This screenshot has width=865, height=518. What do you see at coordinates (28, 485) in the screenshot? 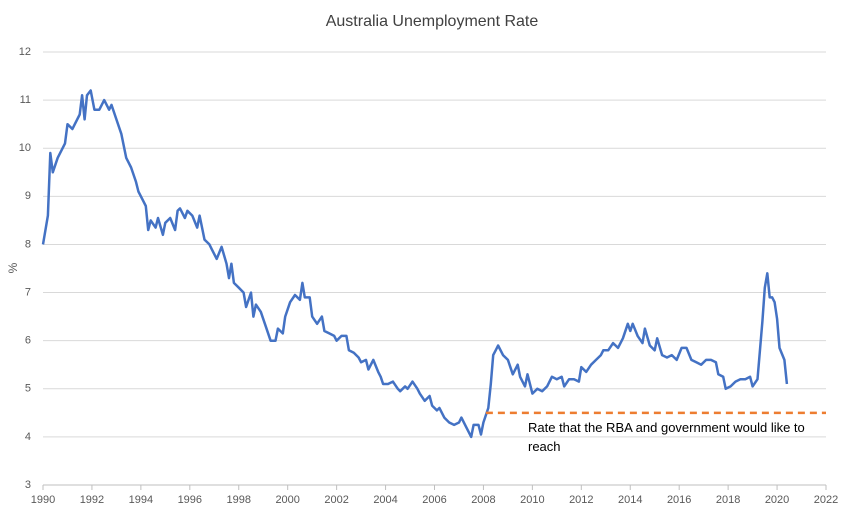
I see `y-tick-label: 3` at bounding box center [28, 485].